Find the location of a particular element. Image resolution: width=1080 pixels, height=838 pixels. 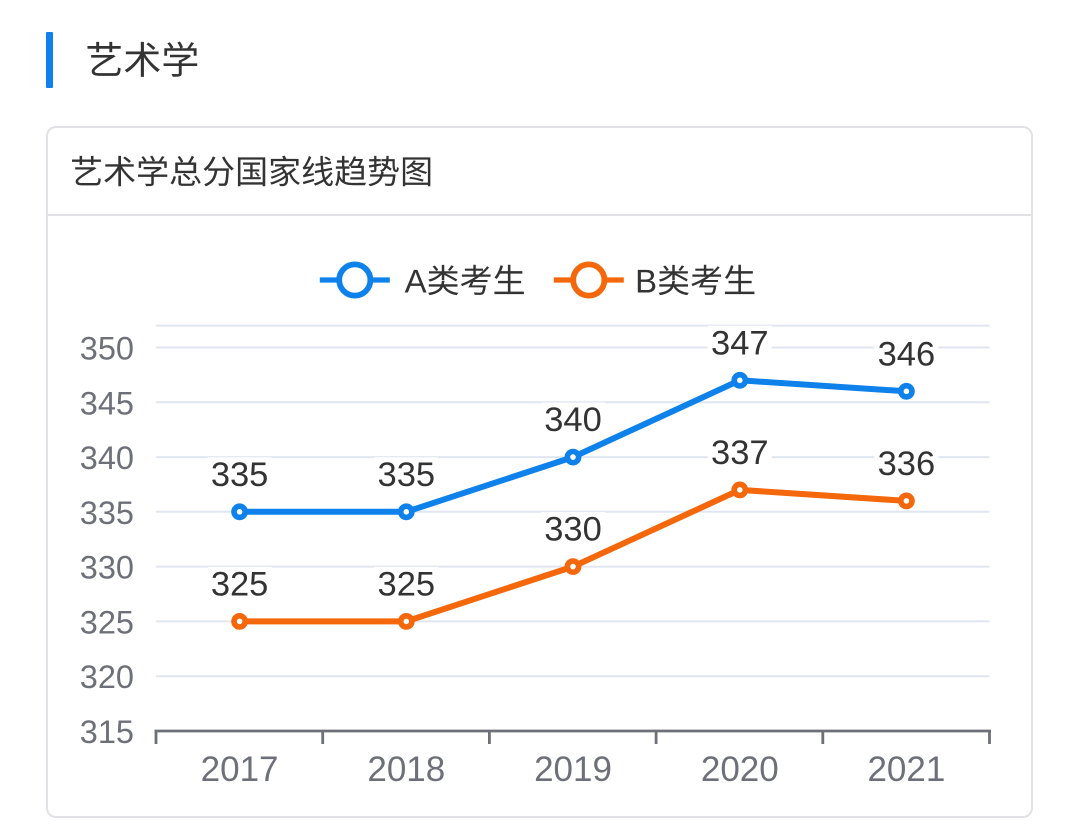

svg-text: 2021 is located at coordinates (906, 769).